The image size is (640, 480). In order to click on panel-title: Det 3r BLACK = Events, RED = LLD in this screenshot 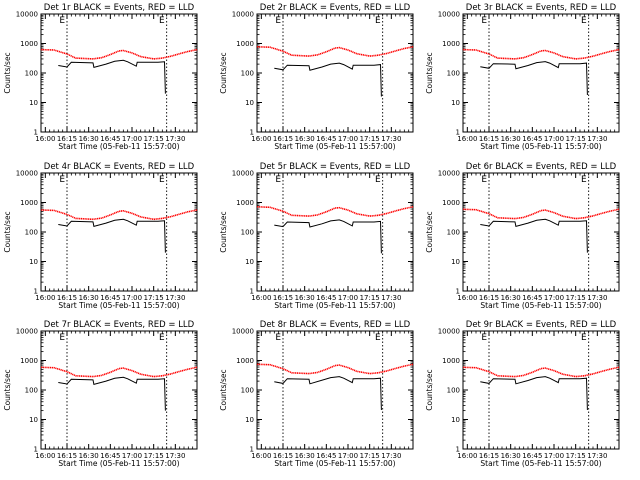, I will do `click(541, 8)`.